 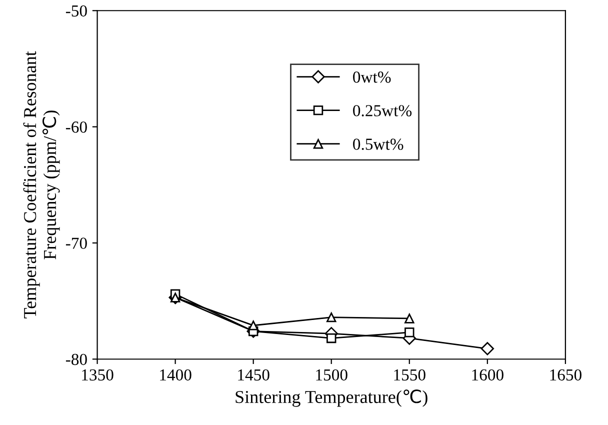 What do you see at coordinates (372, 77) in the screenshot?
I see `legend-label: 0wt%` at bounding box center [372, 77].